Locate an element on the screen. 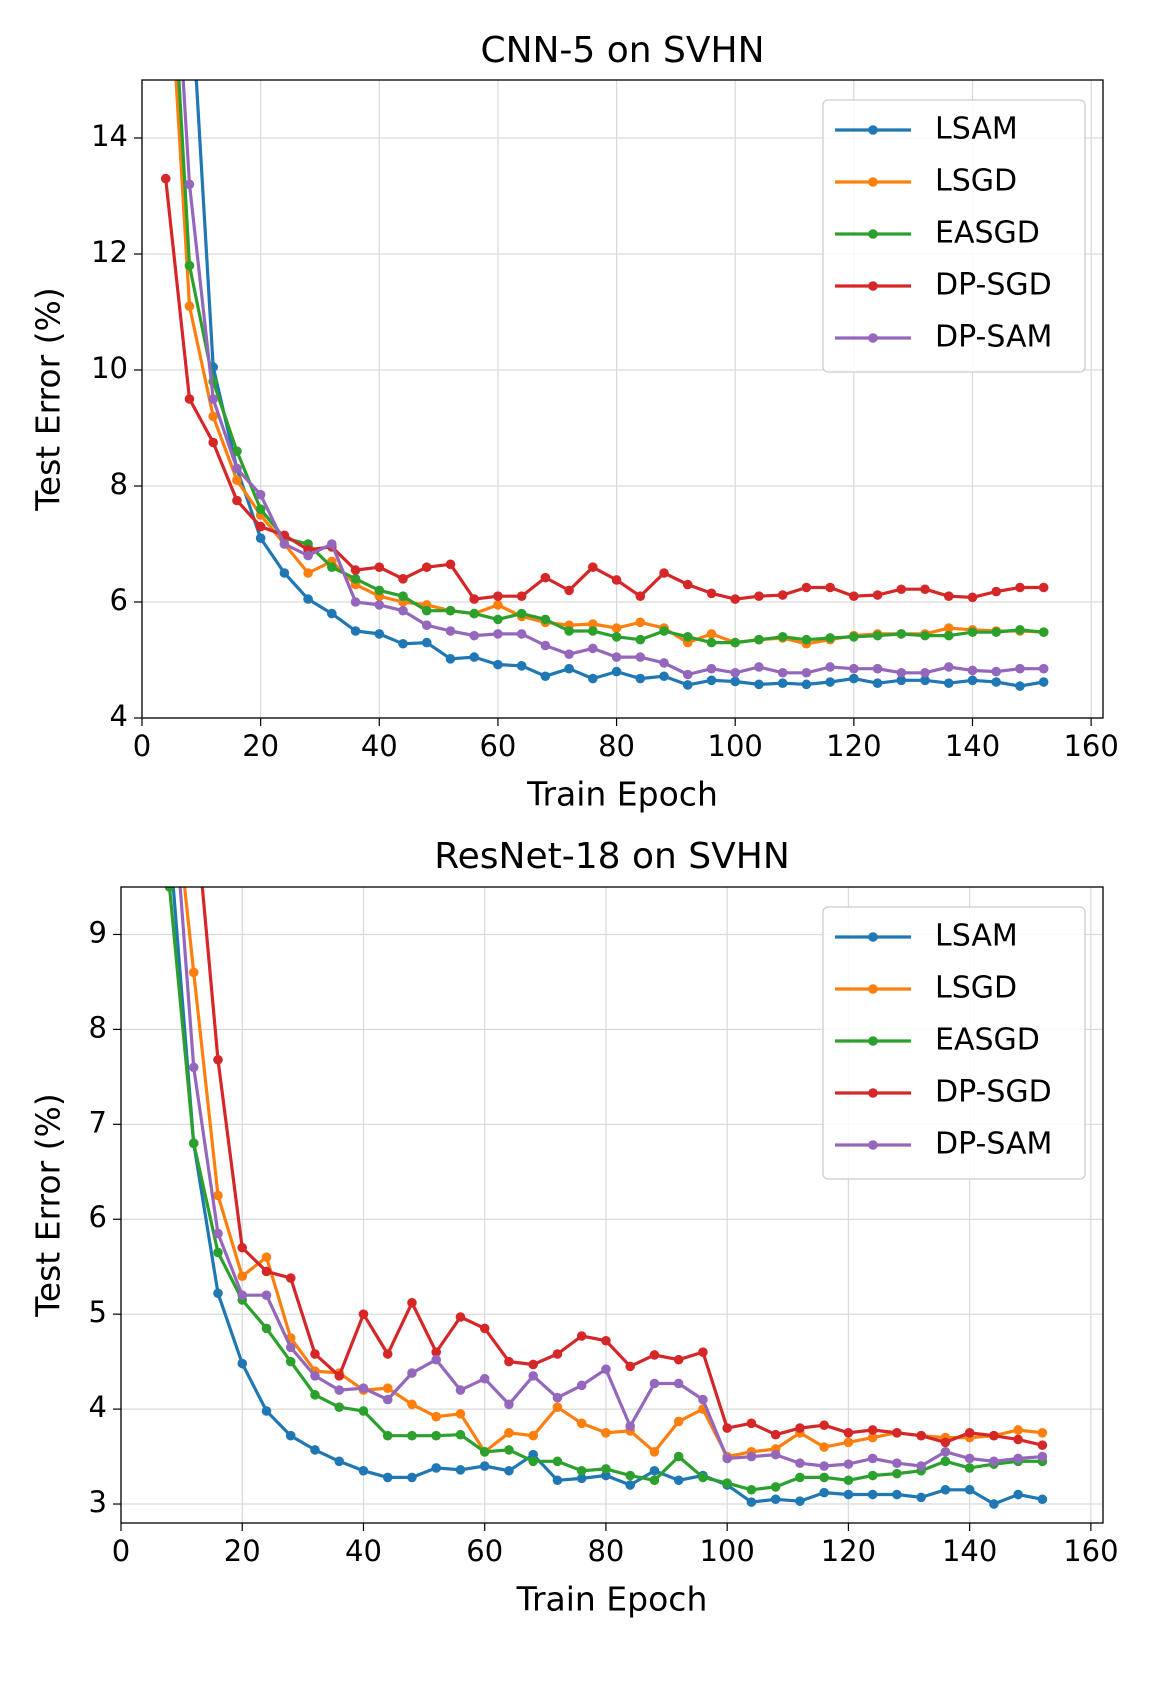  x-tick-label: 80 is located at coordinates (605, 1551).